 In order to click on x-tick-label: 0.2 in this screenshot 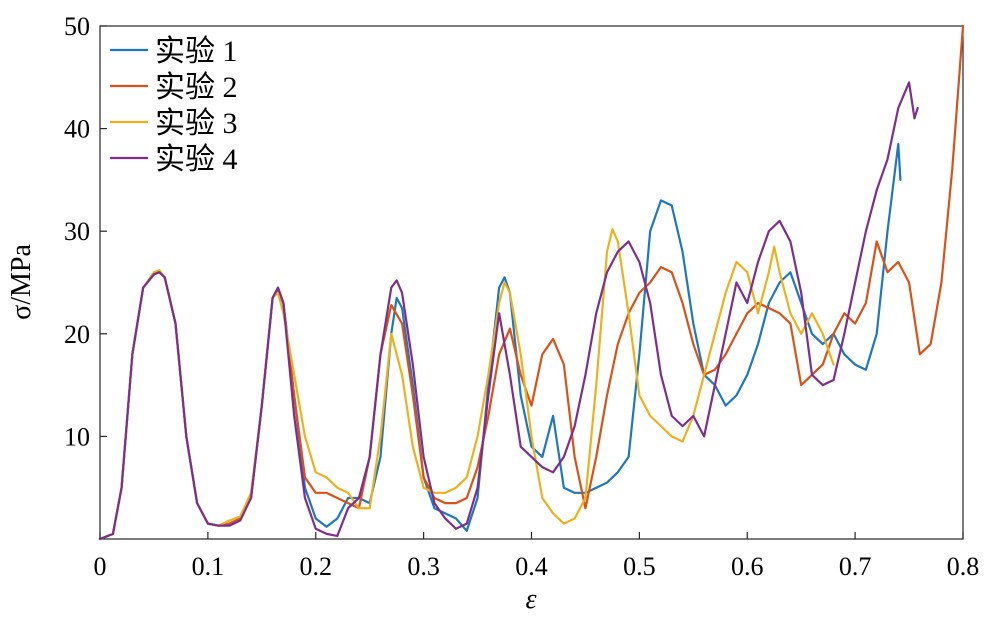, I will do `click(316, 566)`.